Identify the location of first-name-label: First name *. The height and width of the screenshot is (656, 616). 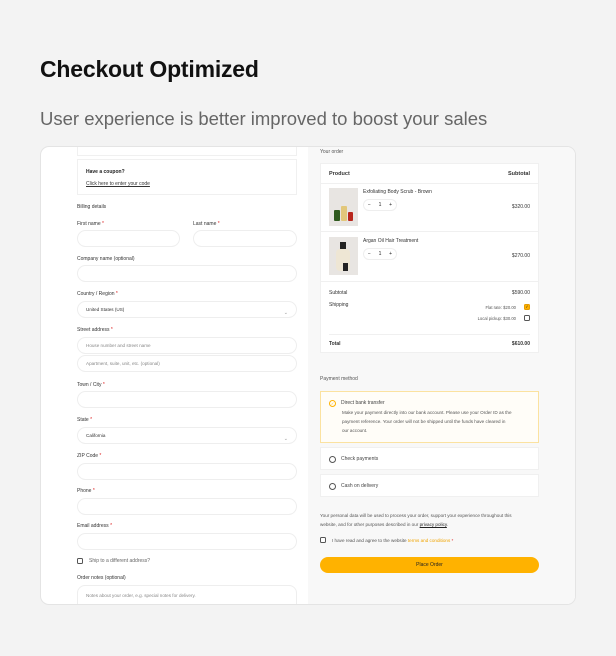
(90, 224).